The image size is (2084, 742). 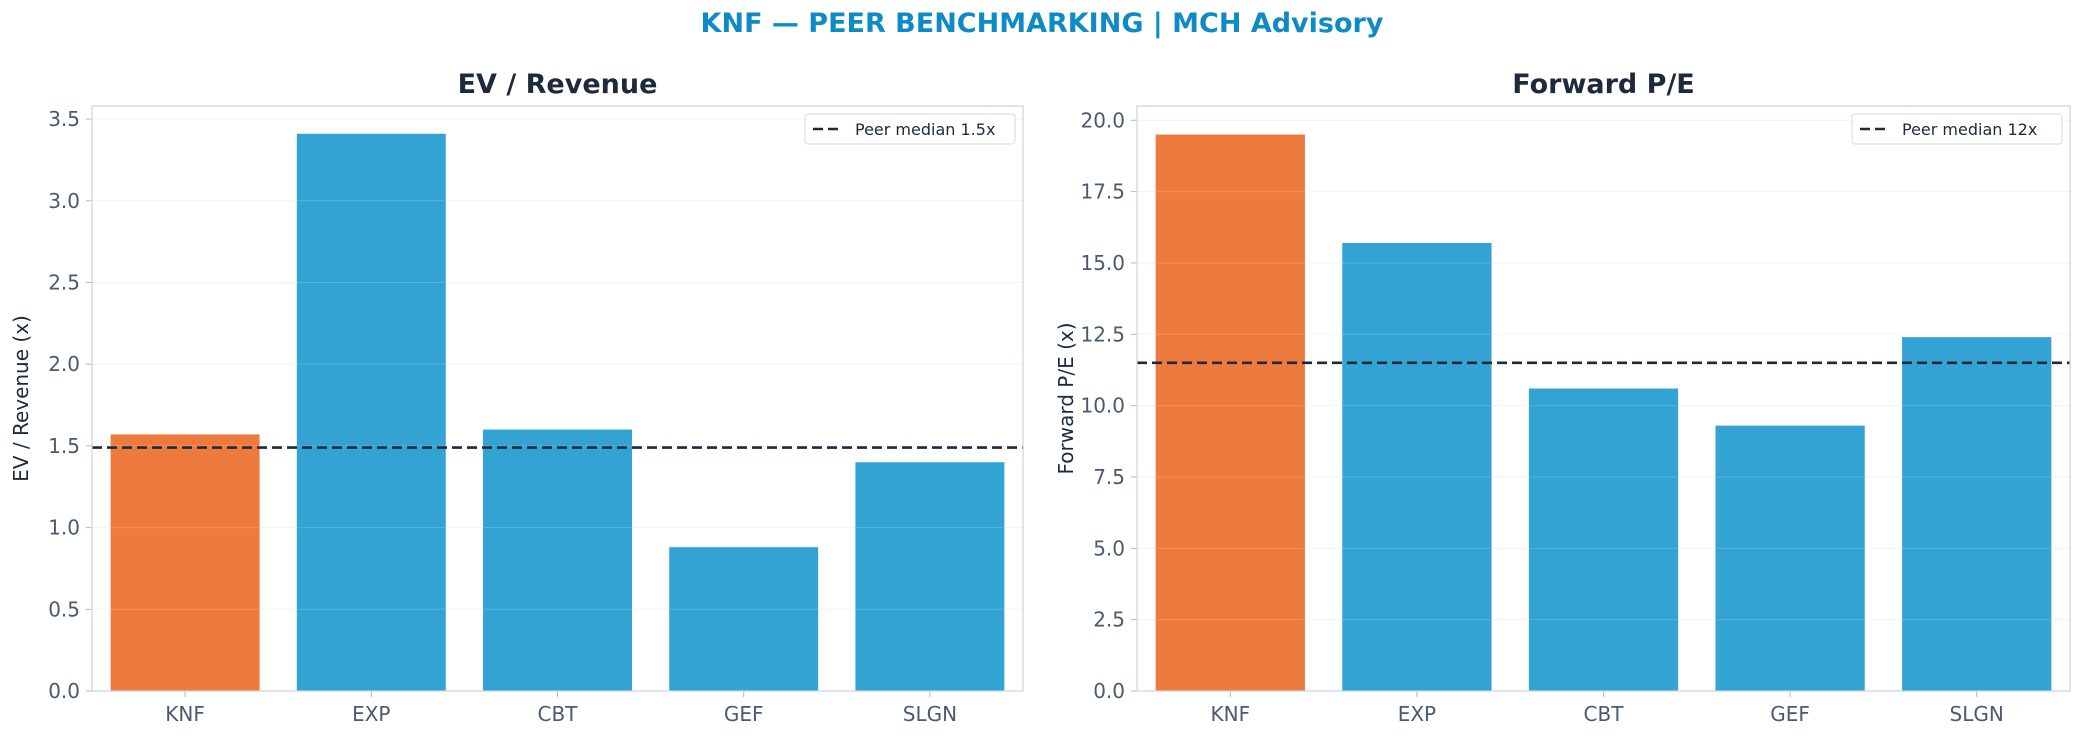 I want to click on chart-title: Forward P/E, so click(x=1603, y=84).